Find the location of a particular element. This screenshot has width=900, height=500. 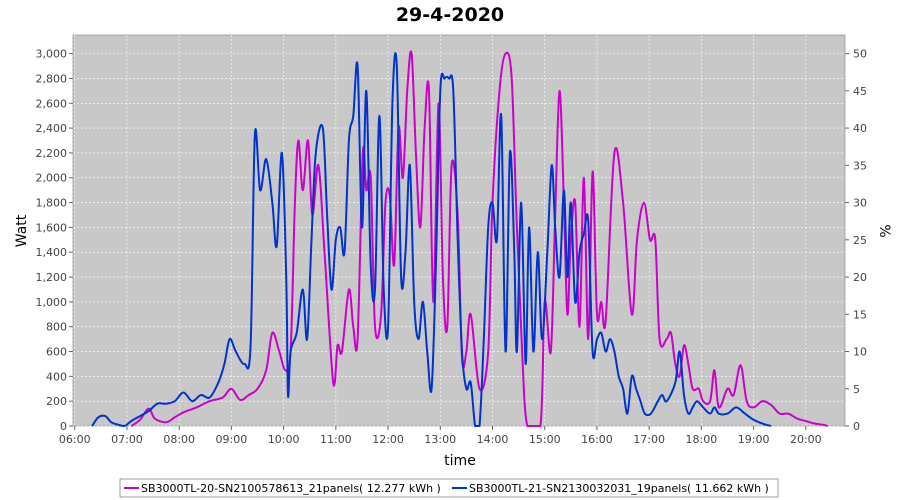

x-tick-label: 12:00 is located at coordinates (388, 439).